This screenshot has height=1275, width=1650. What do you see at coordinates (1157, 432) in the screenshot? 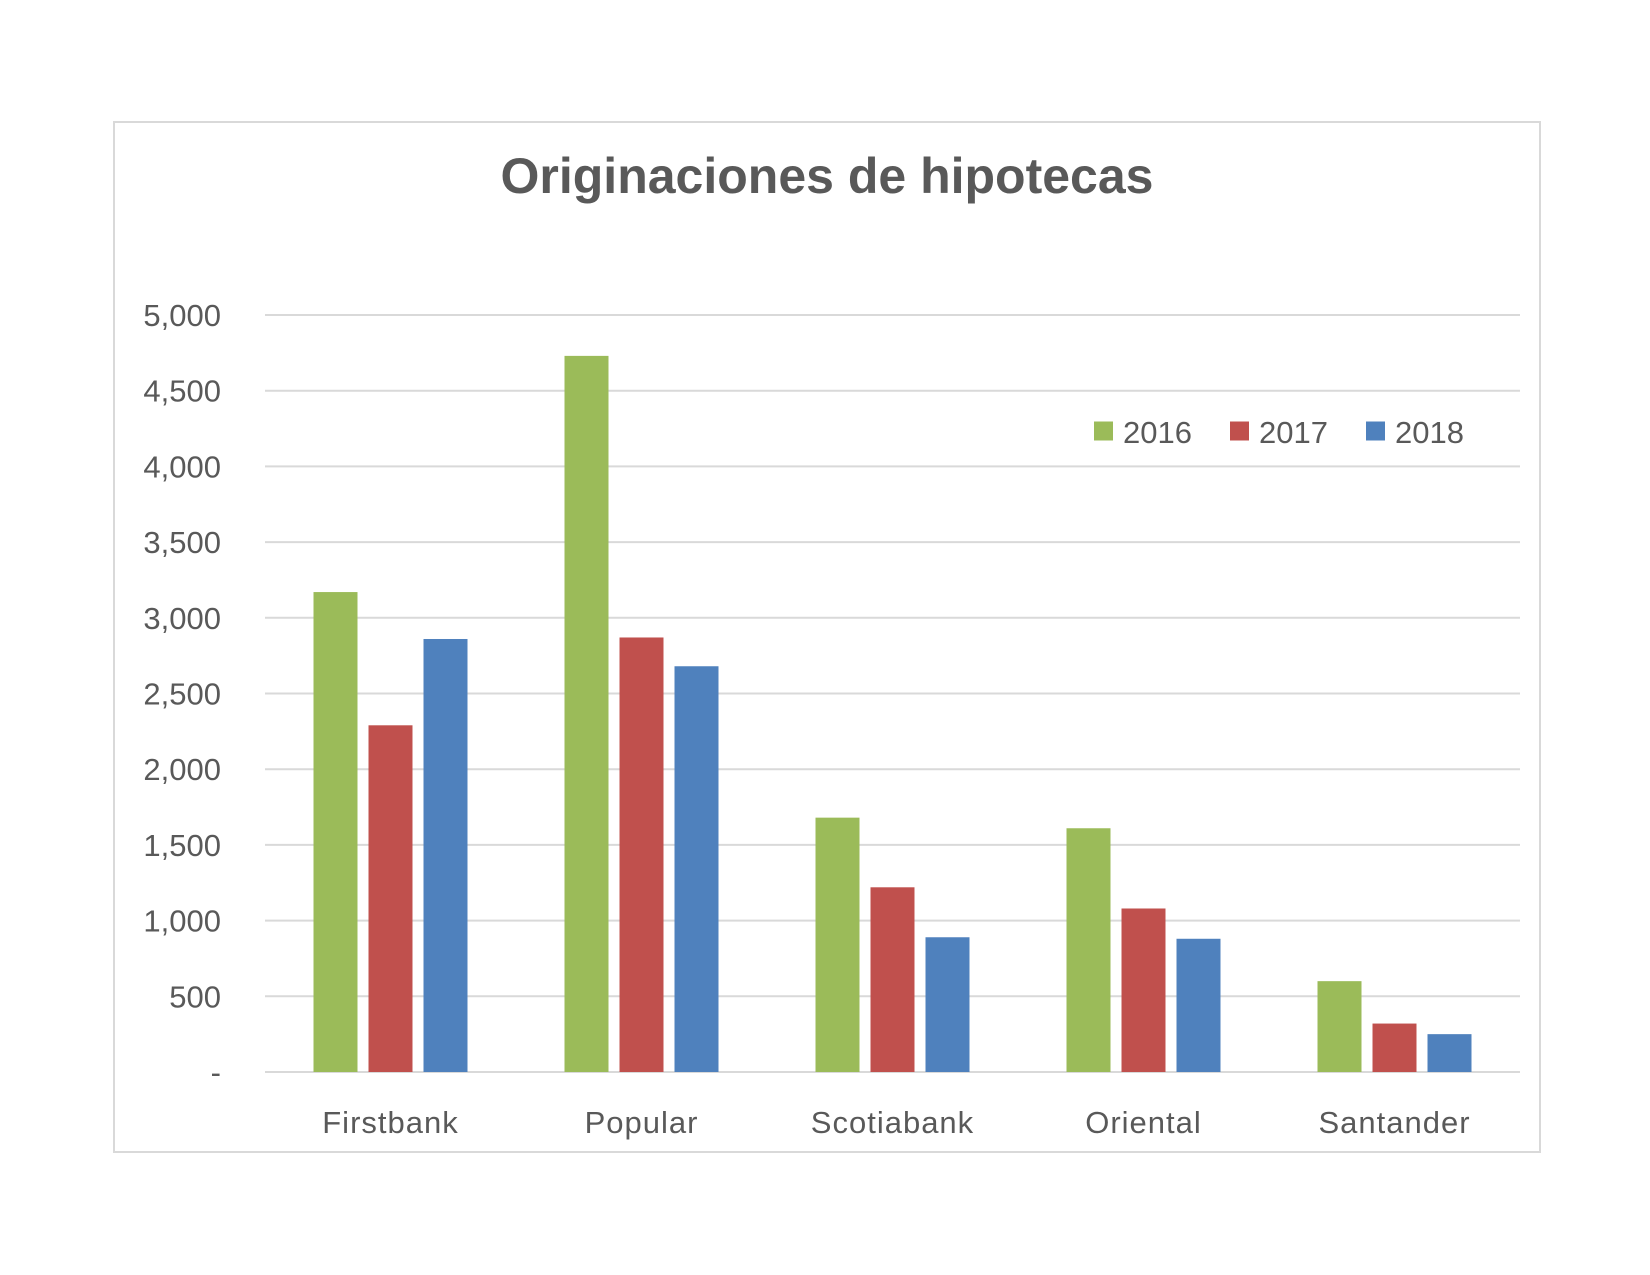
I see `legend-label-2016: 2016` at bounding box center [1157, 432].